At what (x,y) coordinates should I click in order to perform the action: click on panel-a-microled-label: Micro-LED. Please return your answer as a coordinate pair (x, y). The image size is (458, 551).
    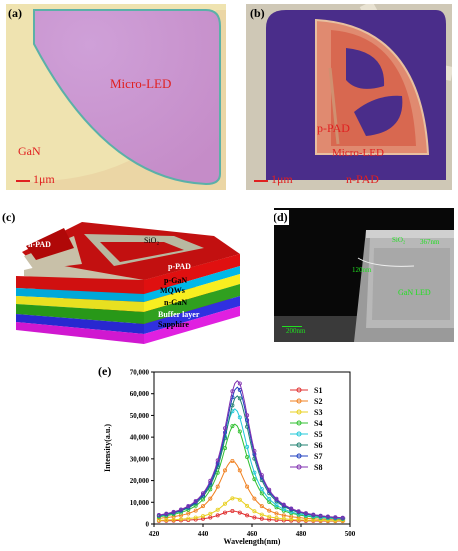
    Looking at the image, I should click on (141, 83).